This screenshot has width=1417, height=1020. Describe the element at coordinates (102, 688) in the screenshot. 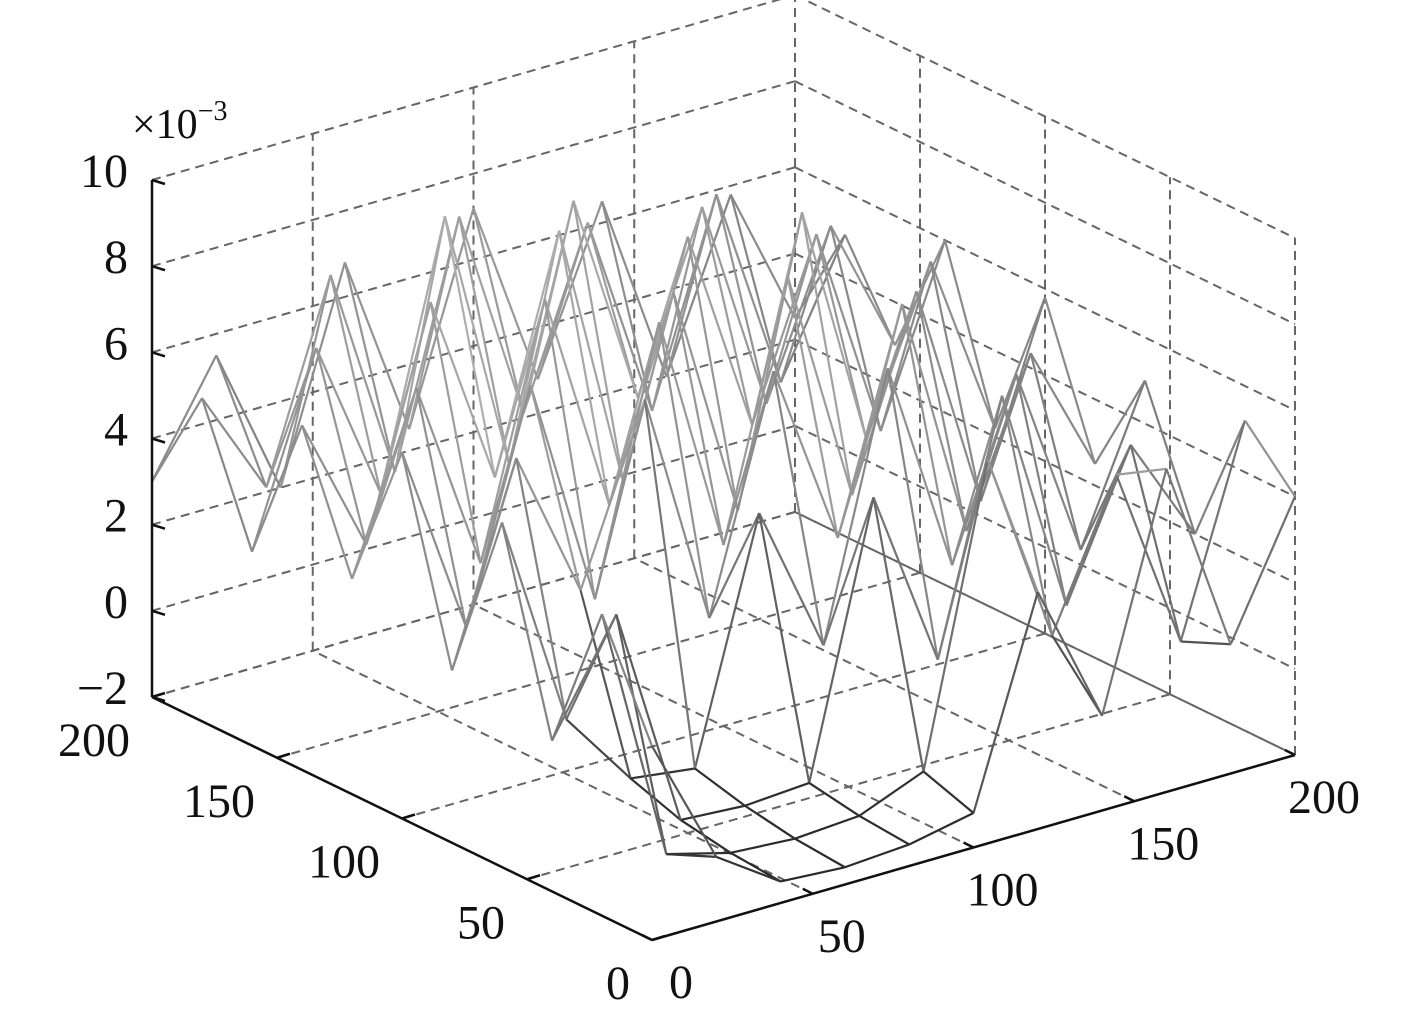

I see `z-tick-label: −2` at that location.